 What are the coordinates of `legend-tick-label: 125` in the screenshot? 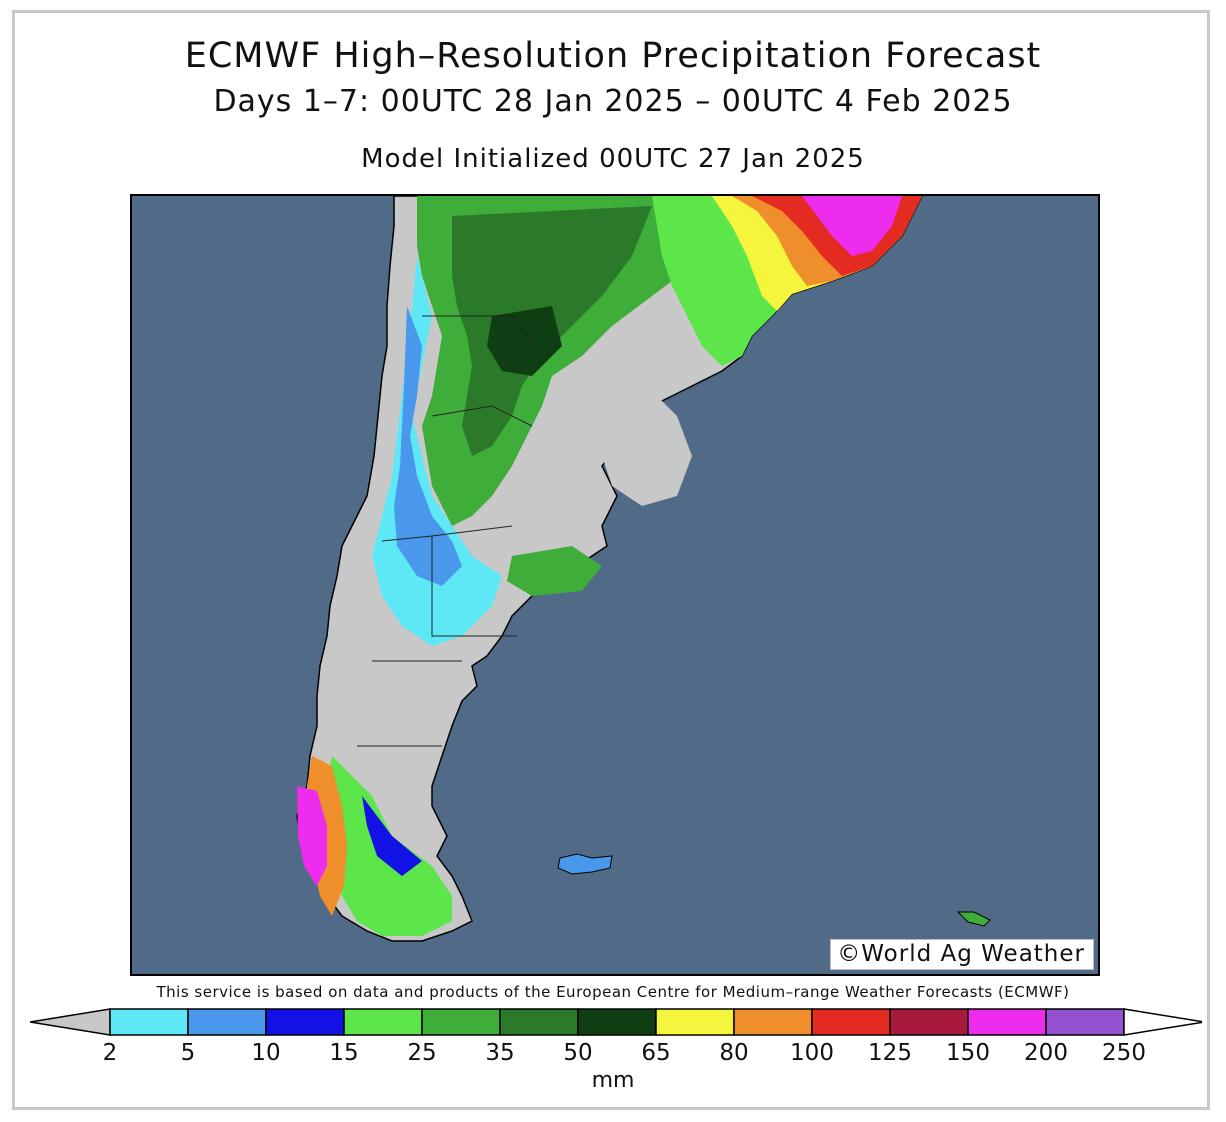 It's located at (890, 1053).